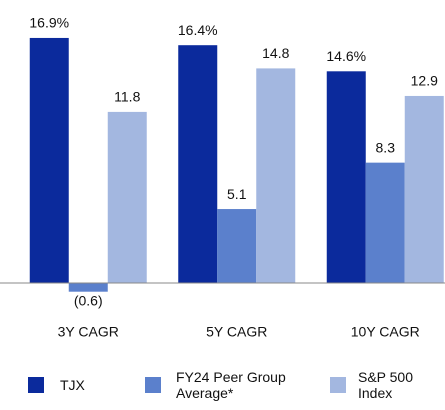  Describe the element at coordinates (88, 332) in the screenshot. I see `x-tick-label: 3Y CAGR` at that location.